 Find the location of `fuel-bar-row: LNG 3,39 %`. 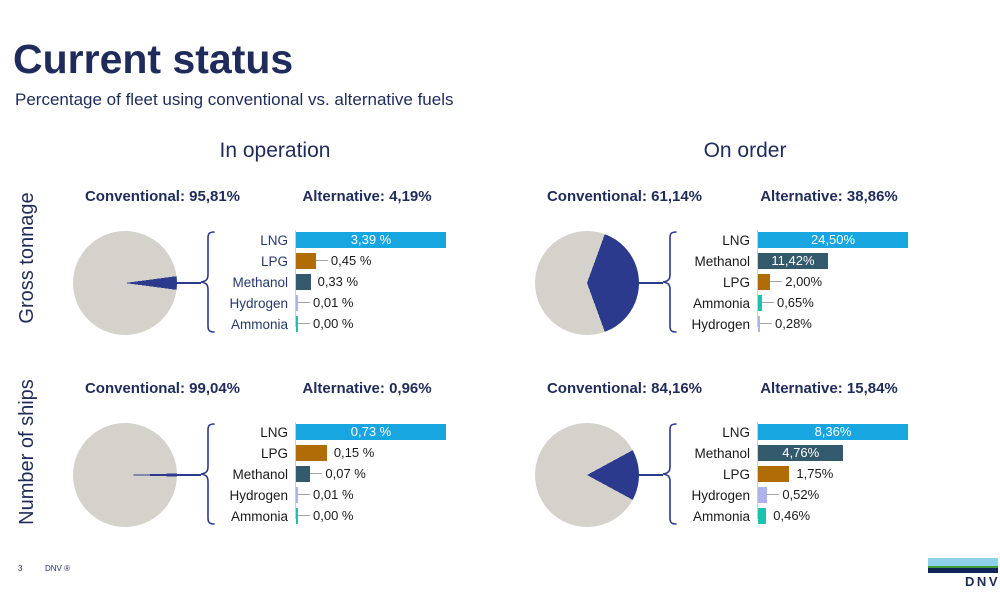

fuel-bar-row: LNG 3,39 % is located at coordinates (341, 240).